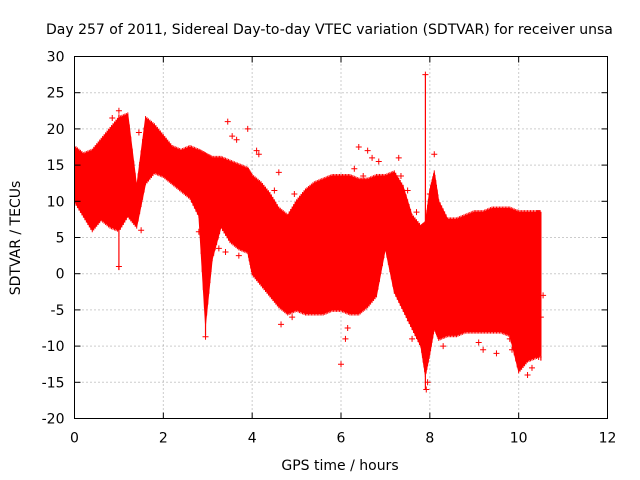 The height and width of the screenshot is (480, 640). I want to click on y-tick-label: 20, so click(56, 130).